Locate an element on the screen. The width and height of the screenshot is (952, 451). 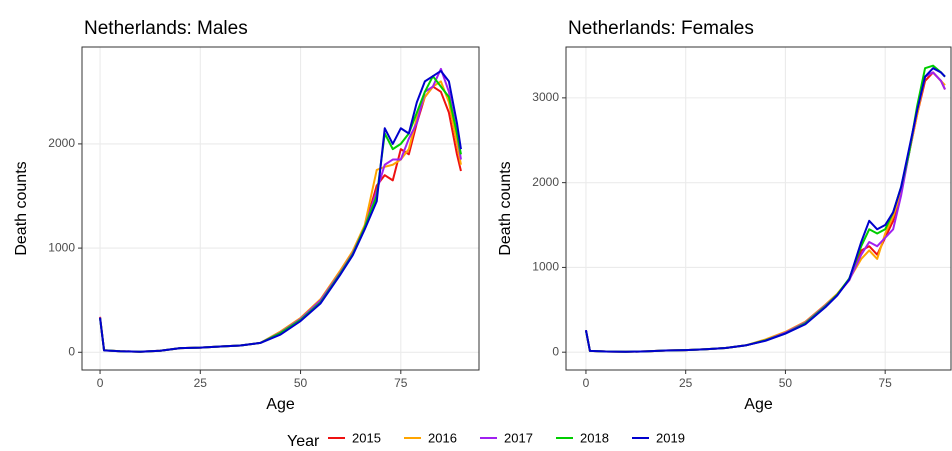
chart-title: Netherlands: Males is located at coordinates (166, 28).